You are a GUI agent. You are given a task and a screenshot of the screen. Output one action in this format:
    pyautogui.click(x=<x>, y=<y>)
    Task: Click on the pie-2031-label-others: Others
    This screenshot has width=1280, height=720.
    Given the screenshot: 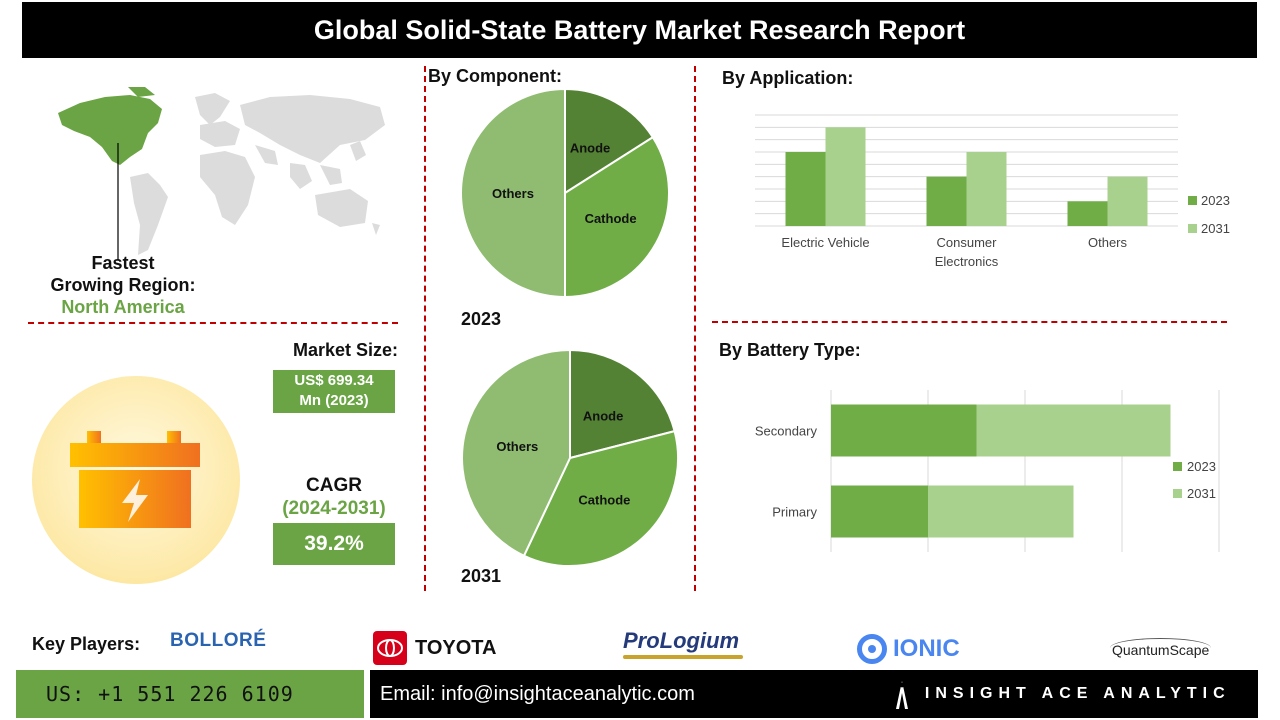 What is the action you would take?
    pyautogui.click(x=517, y=446)
    